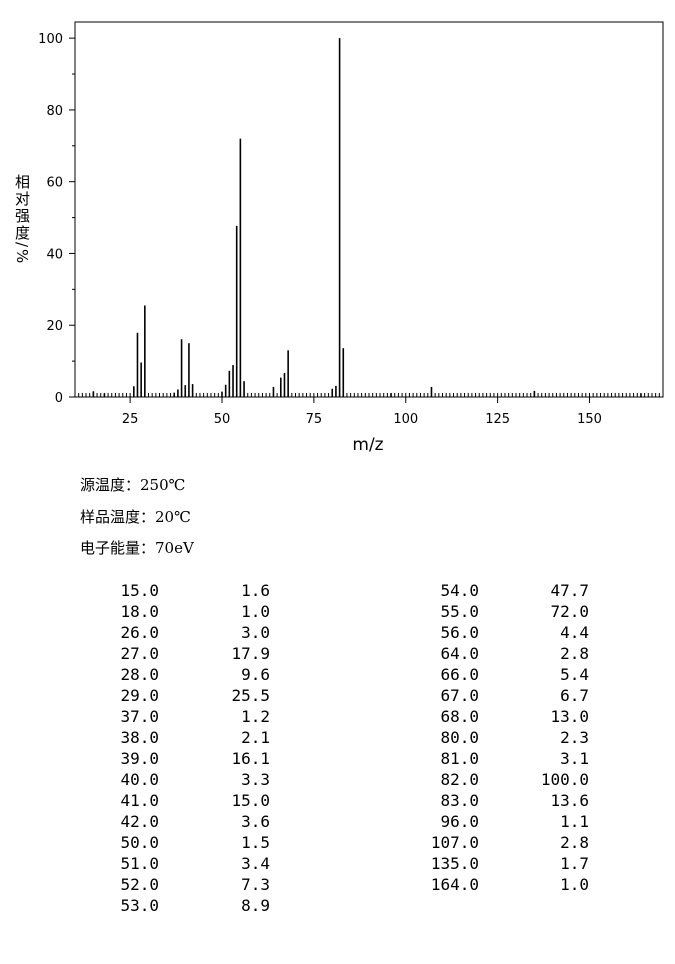 The height and width of the screenshot is (964, 675). What do you see at coordinates (54, 111) in the screenshot?
I see `y-tick-label: 80` at bounding box center [54, 111].